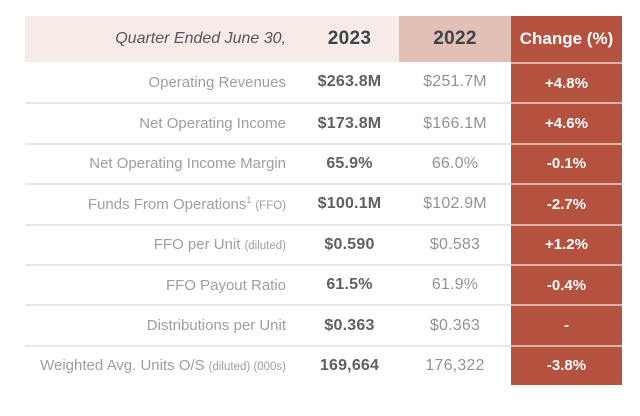 The image size is (640, 416). I want to click on row-label-cell: Net Operating Income, so click(162, 122).